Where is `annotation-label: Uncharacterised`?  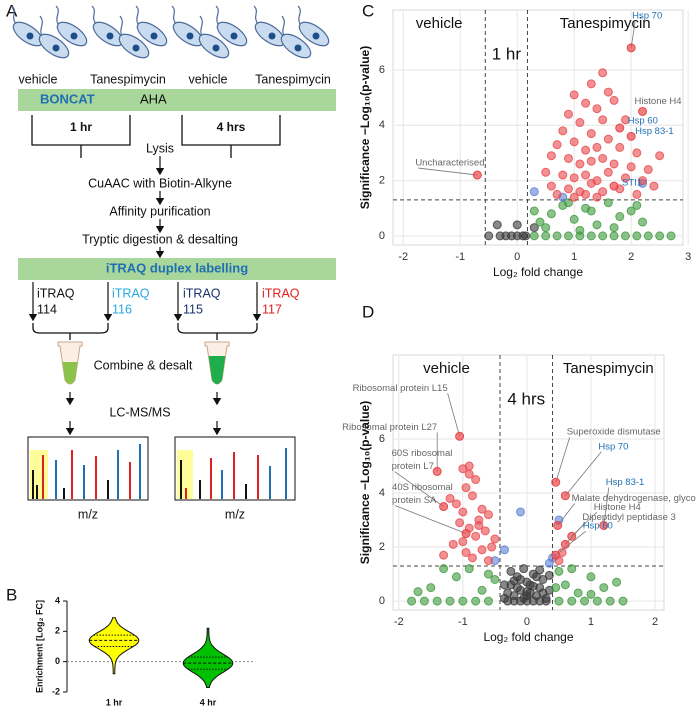
annotation-label: Uncharacterised is located at coordinates (449, 163).